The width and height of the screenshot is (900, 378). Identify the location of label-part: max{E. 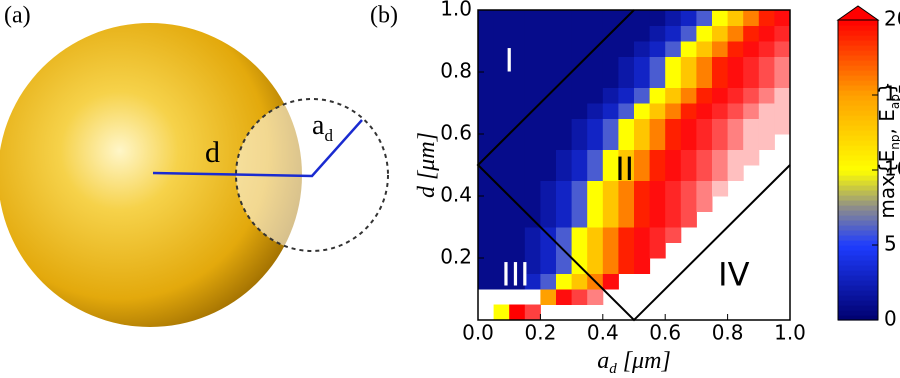
(887, 184).